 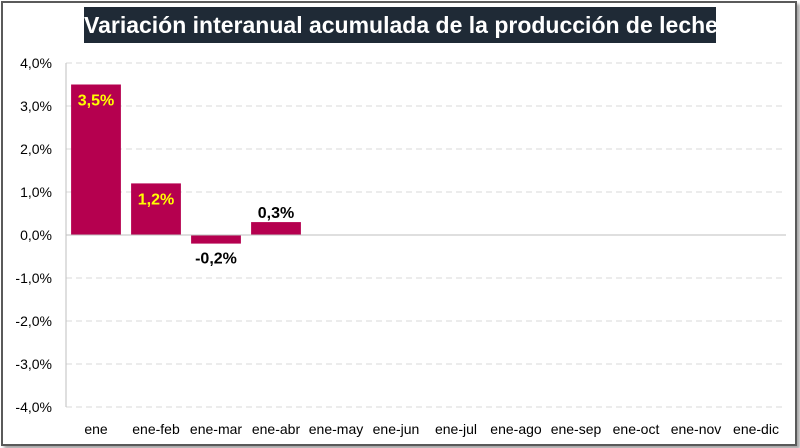 I want to click on bar-data-label: 3,5%, so click(x=96, y=101).